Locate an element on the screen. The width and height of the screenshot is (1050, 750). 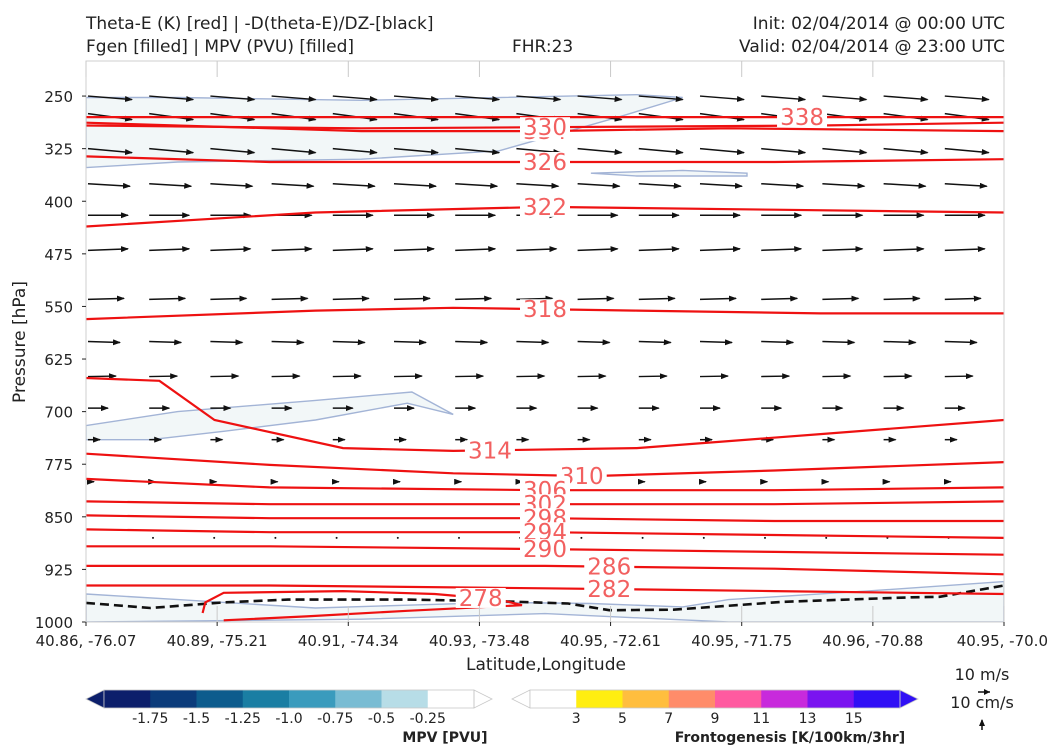
colorbar-tick-label: -1.5 is located at coordinates (196, 719).